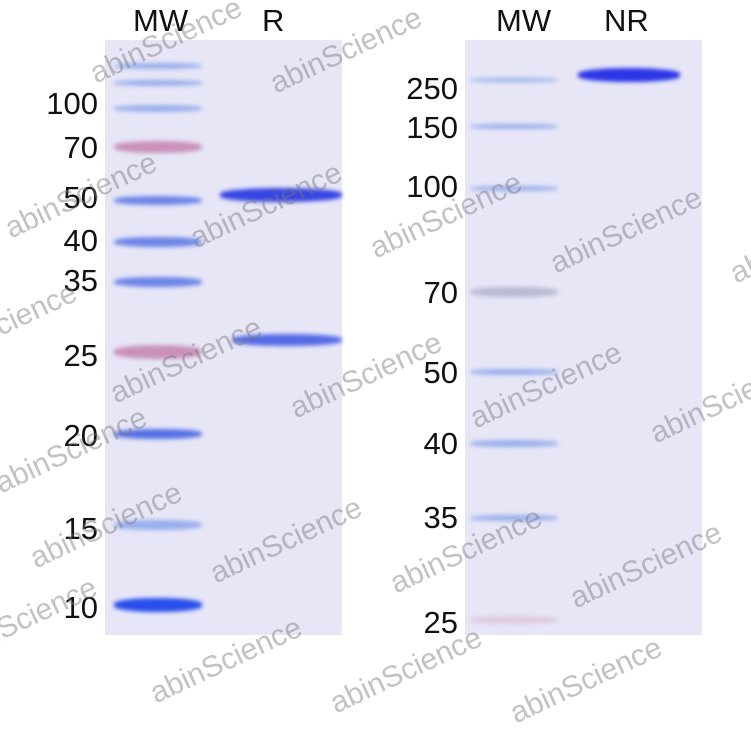  What do you see at coordinates (80, 607) in the screenshot?
I see `marker-label: 10` at bounding box center [80, 607].